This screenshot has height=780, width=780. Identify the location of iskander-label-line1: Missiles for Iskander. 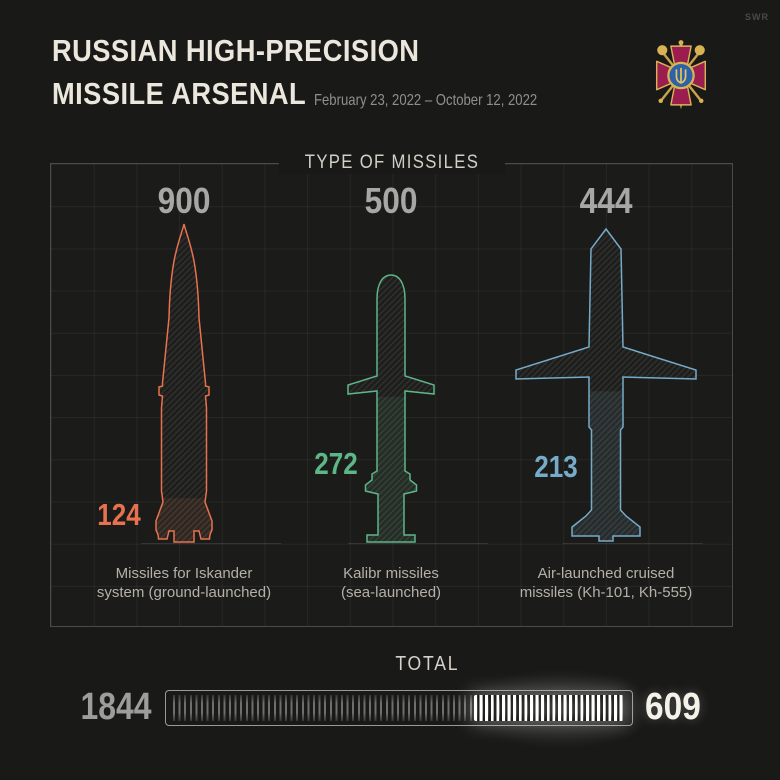
(184, 573).